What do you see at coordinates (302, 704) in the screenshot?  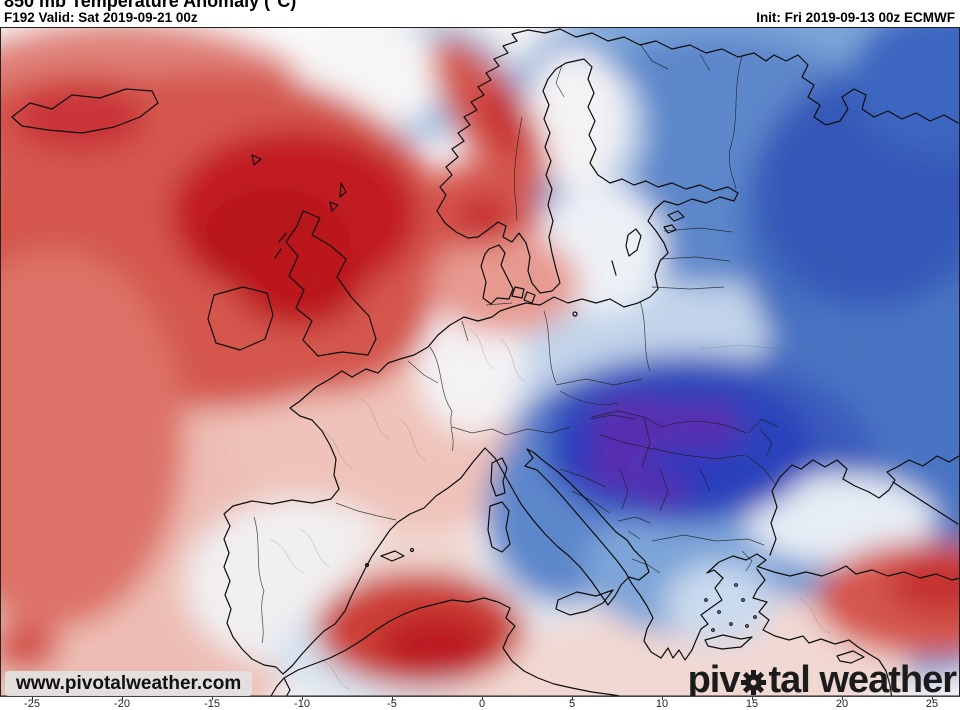 I see `tick-label: -10` at bounding box center [302, 704].